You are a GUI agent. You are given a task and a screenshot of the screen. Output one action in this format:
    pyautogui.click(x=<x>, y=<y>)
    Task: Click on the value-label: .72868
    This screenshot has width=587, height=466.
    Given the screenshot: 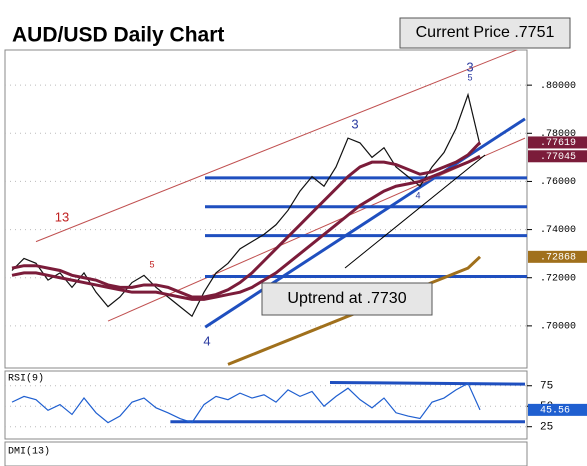 What is the action you would take?
    pyautogui.click(x=558, y=257)
    